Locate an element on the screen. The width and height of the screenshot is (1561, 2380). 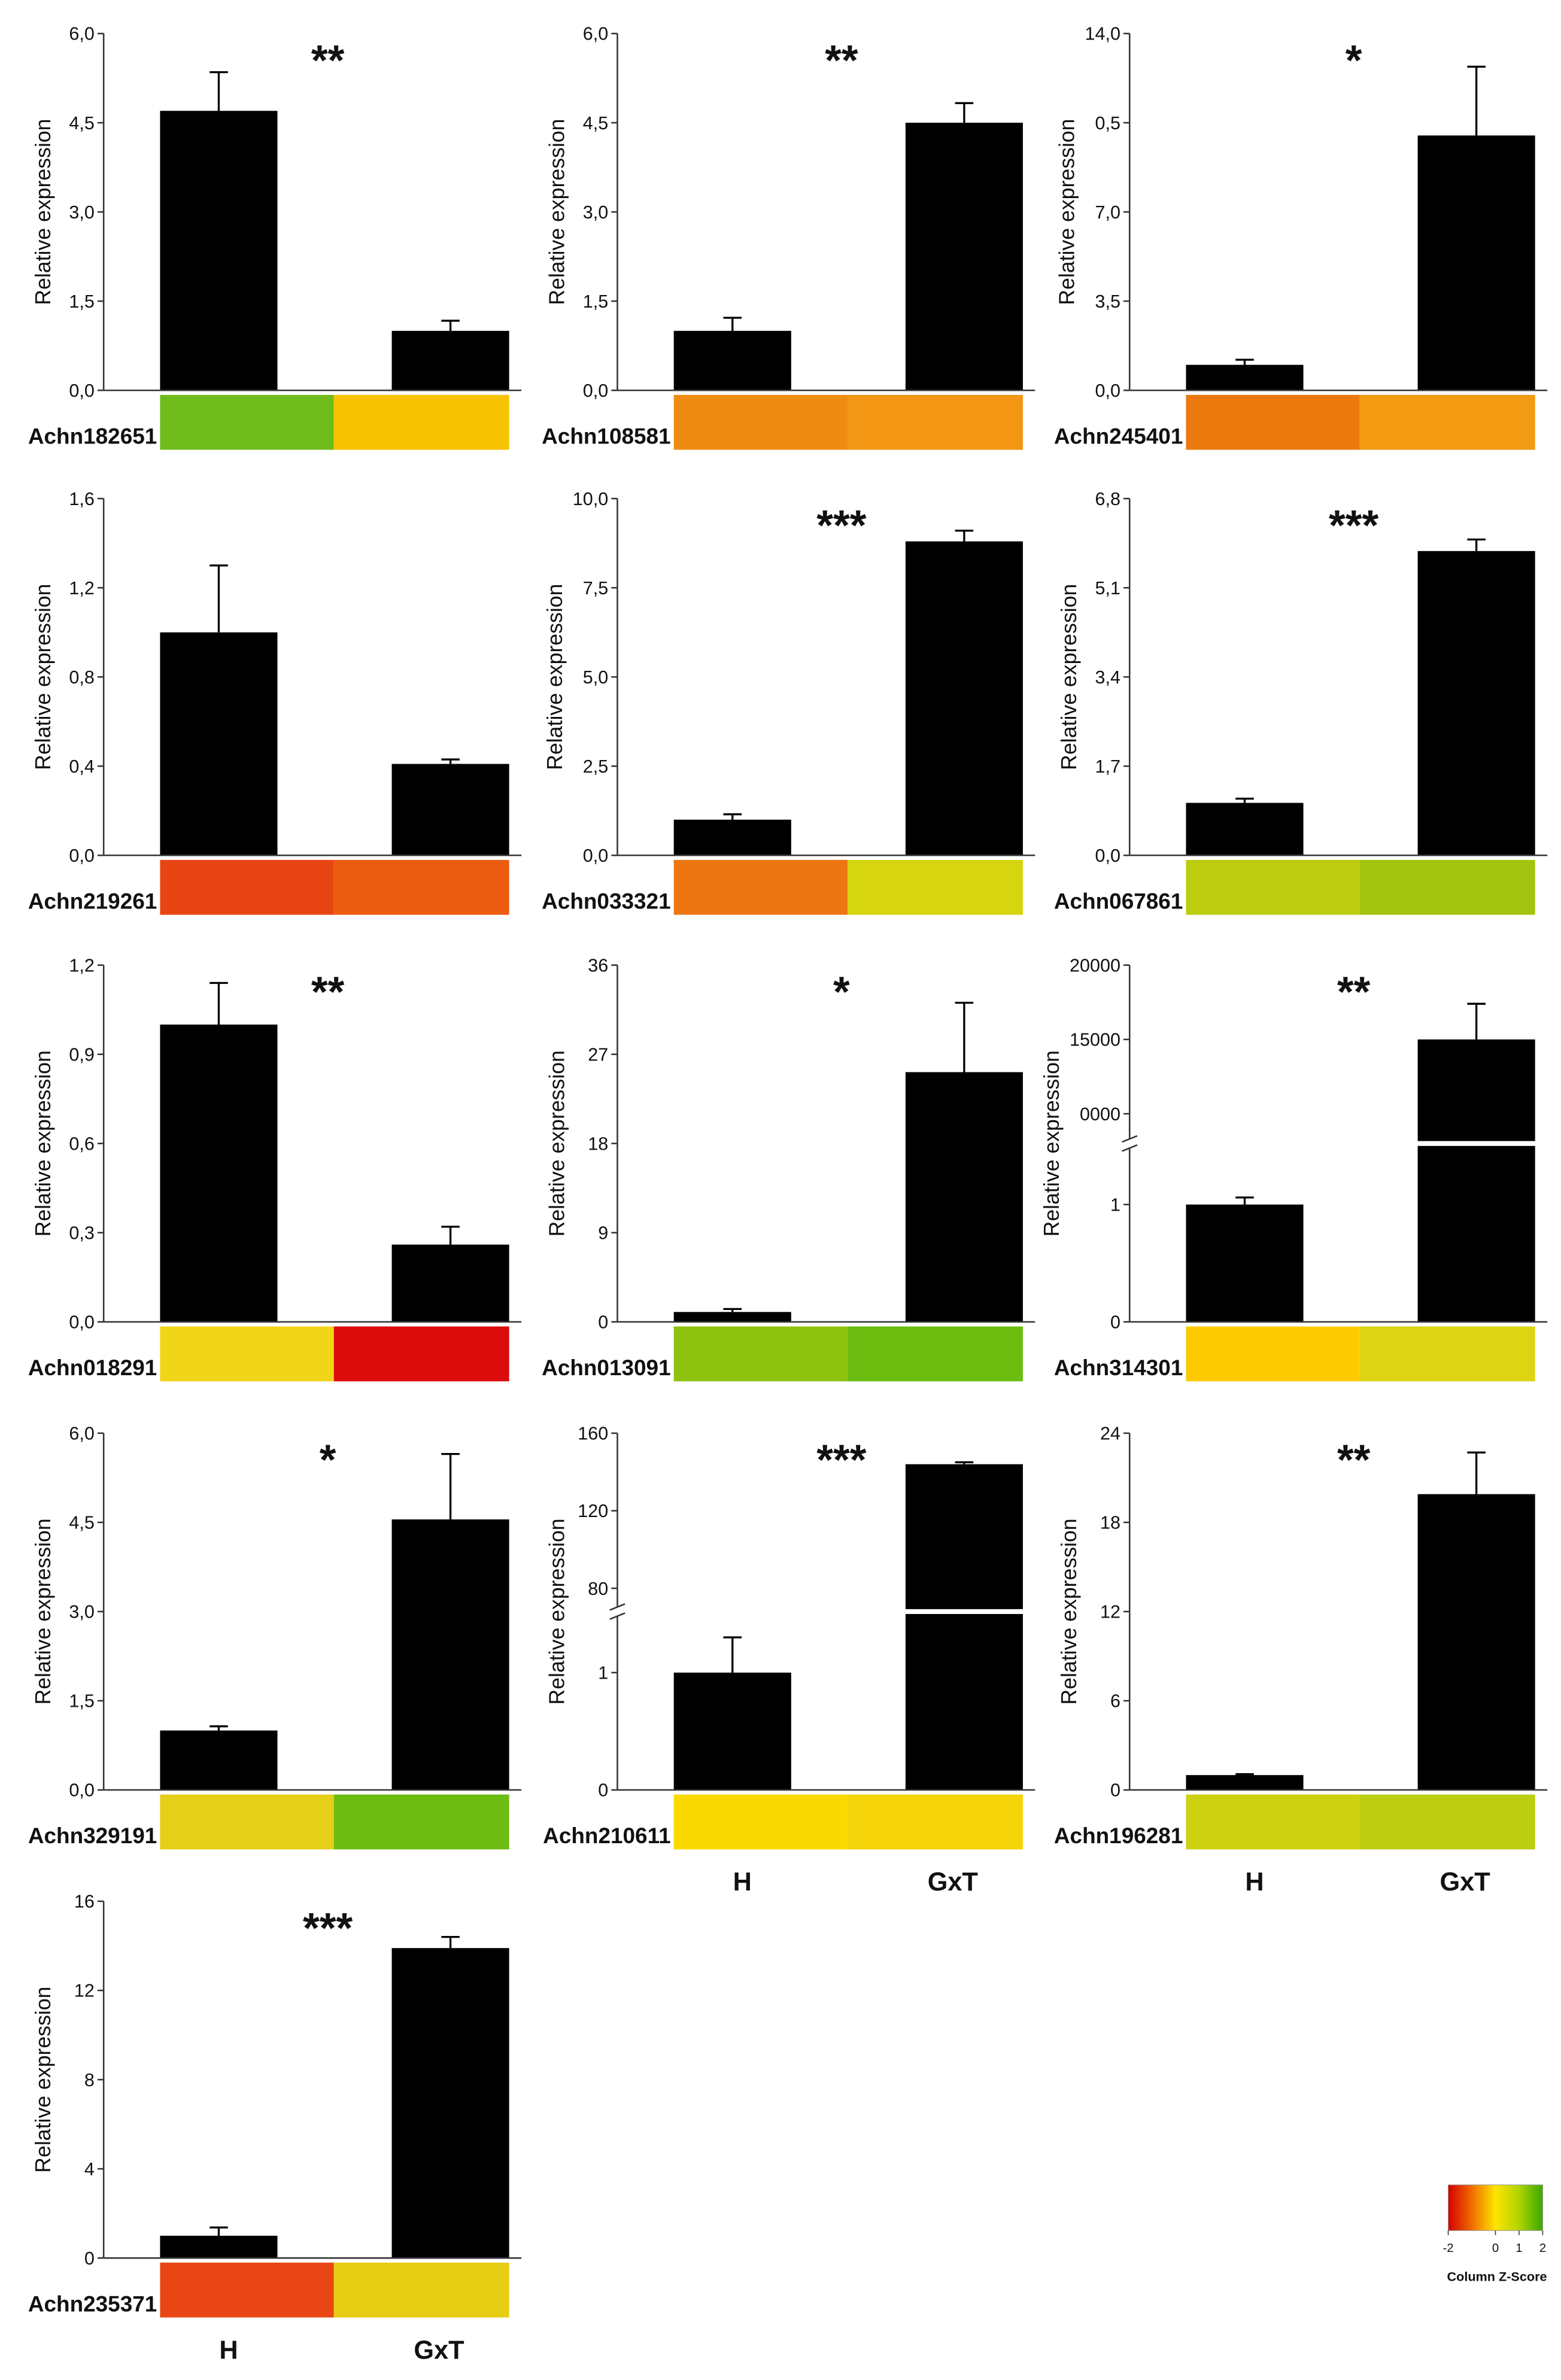
y-tick-label: 0,5 is located at coordinates (1107, 123).